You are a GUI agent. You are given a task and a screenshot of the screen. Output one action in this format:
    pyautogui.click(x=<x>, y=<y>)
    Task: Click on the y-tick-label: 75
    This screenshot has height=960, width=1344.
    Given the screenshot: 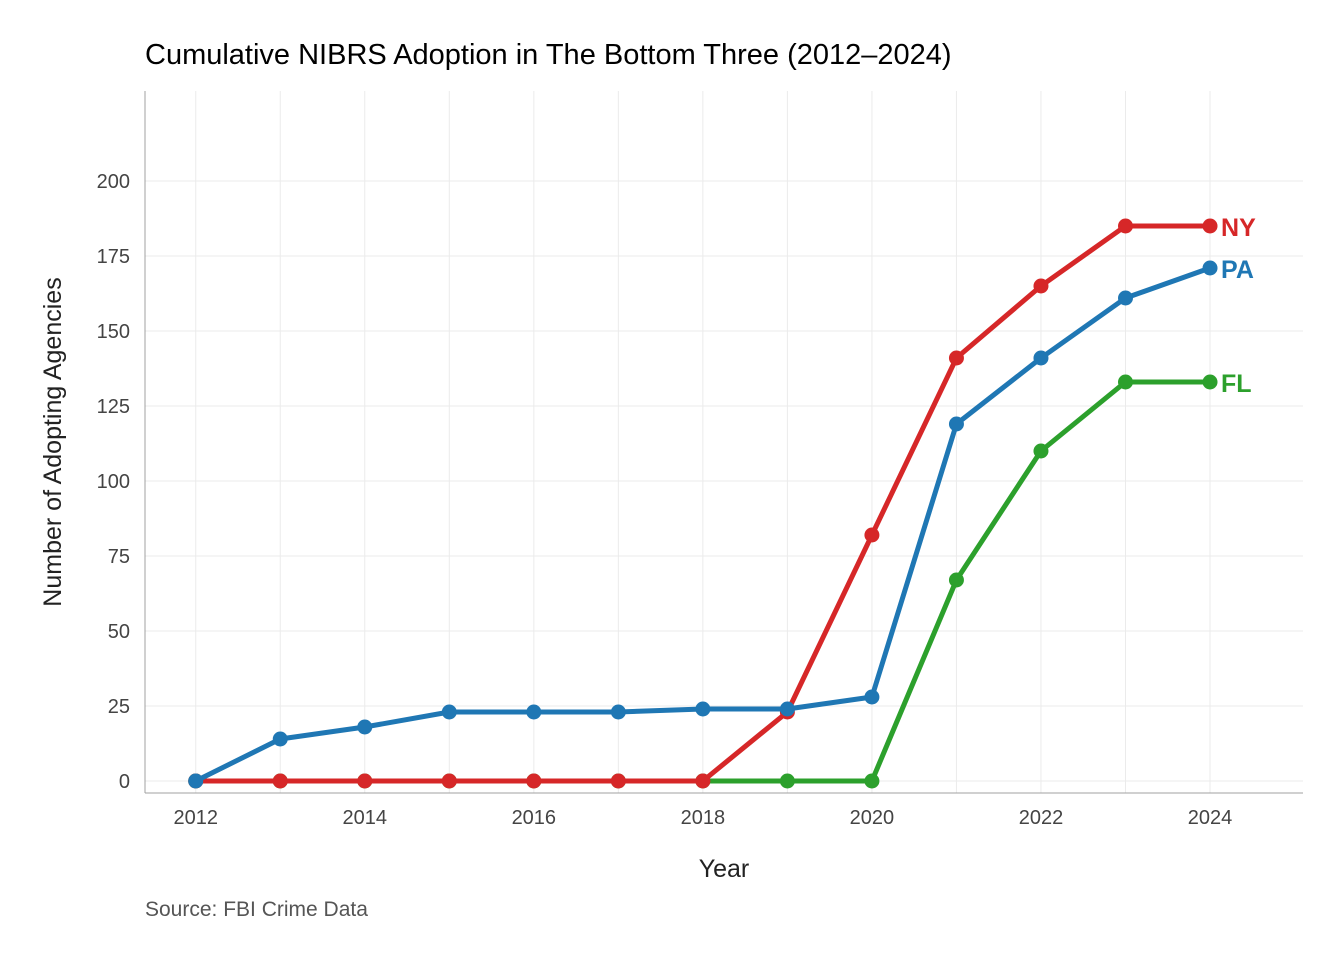 What is the action you would take?
    pyautogui.click(x=119, y=557)
    